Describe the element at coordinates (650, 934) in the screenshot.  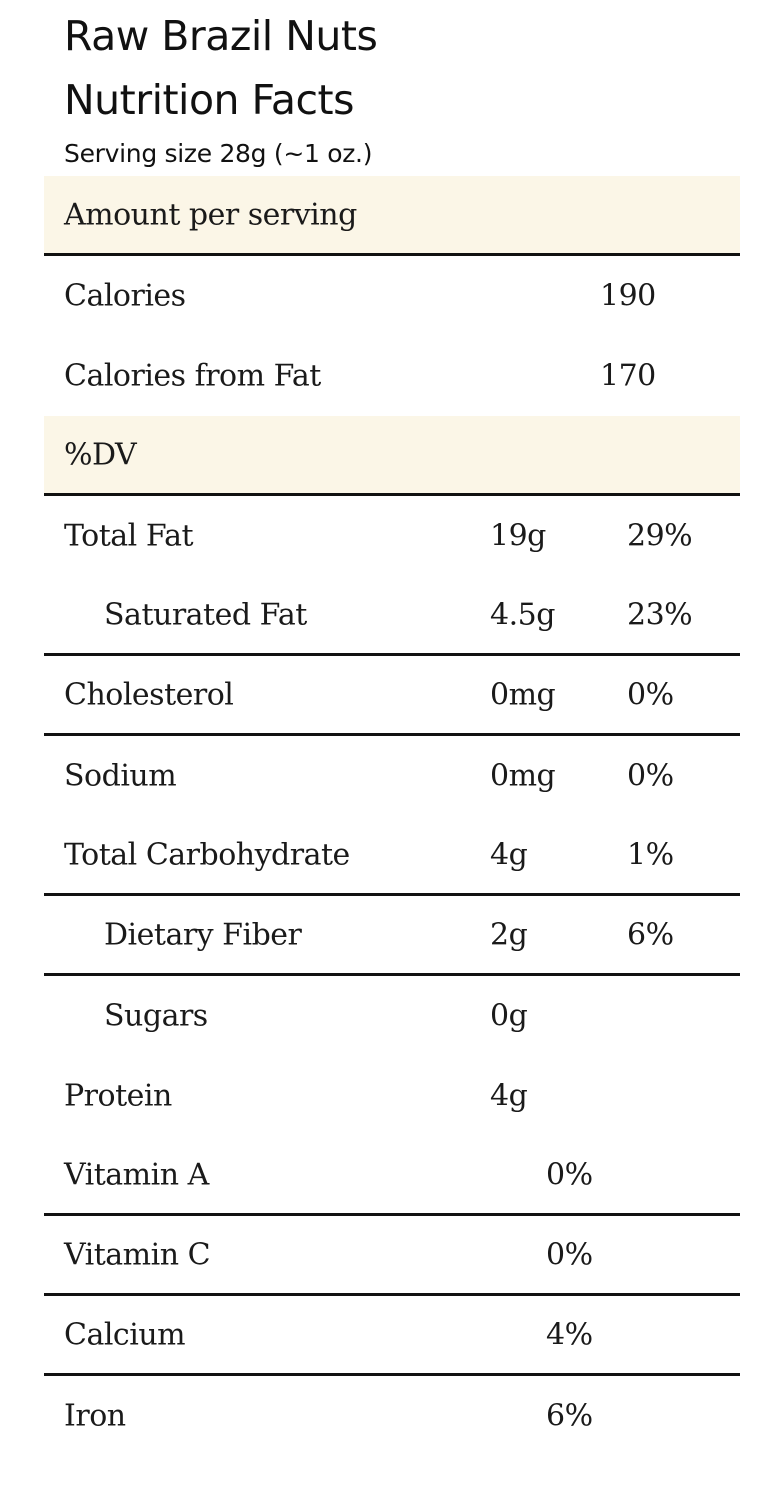
I see `nutrient-dv: 6%` at that location.